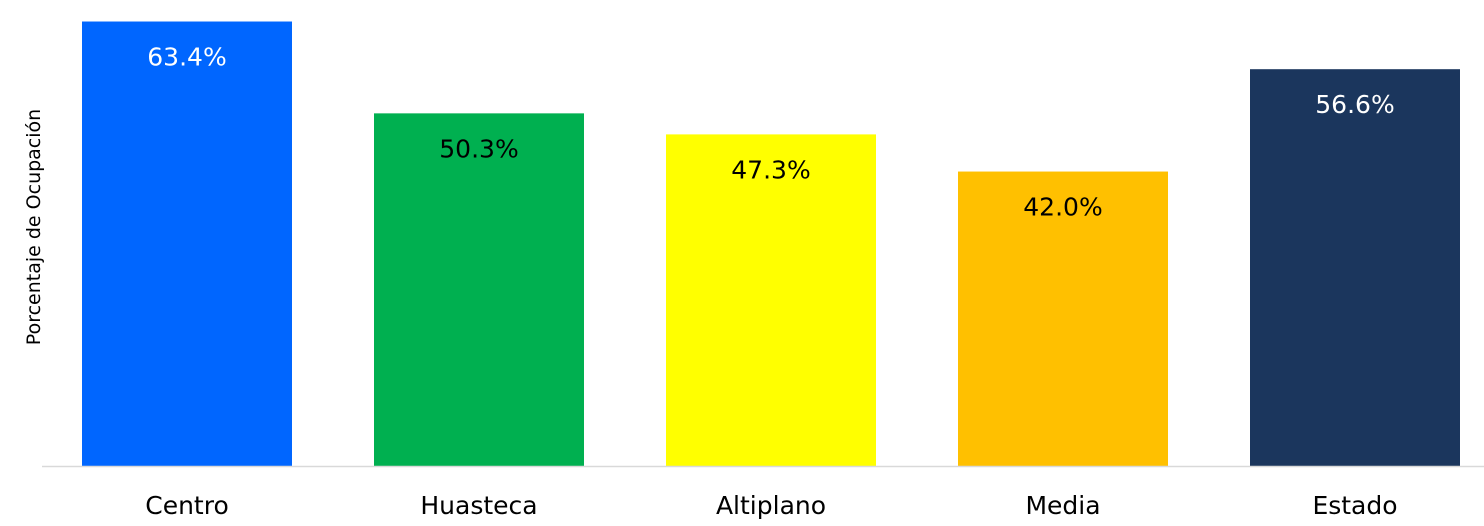 The width and height of the screenshot is (1484, 526). What do you see at coordinates (1062, 505) in the screenshot?
I see `category-label-media: Media` at bounding box center [1062, 505].